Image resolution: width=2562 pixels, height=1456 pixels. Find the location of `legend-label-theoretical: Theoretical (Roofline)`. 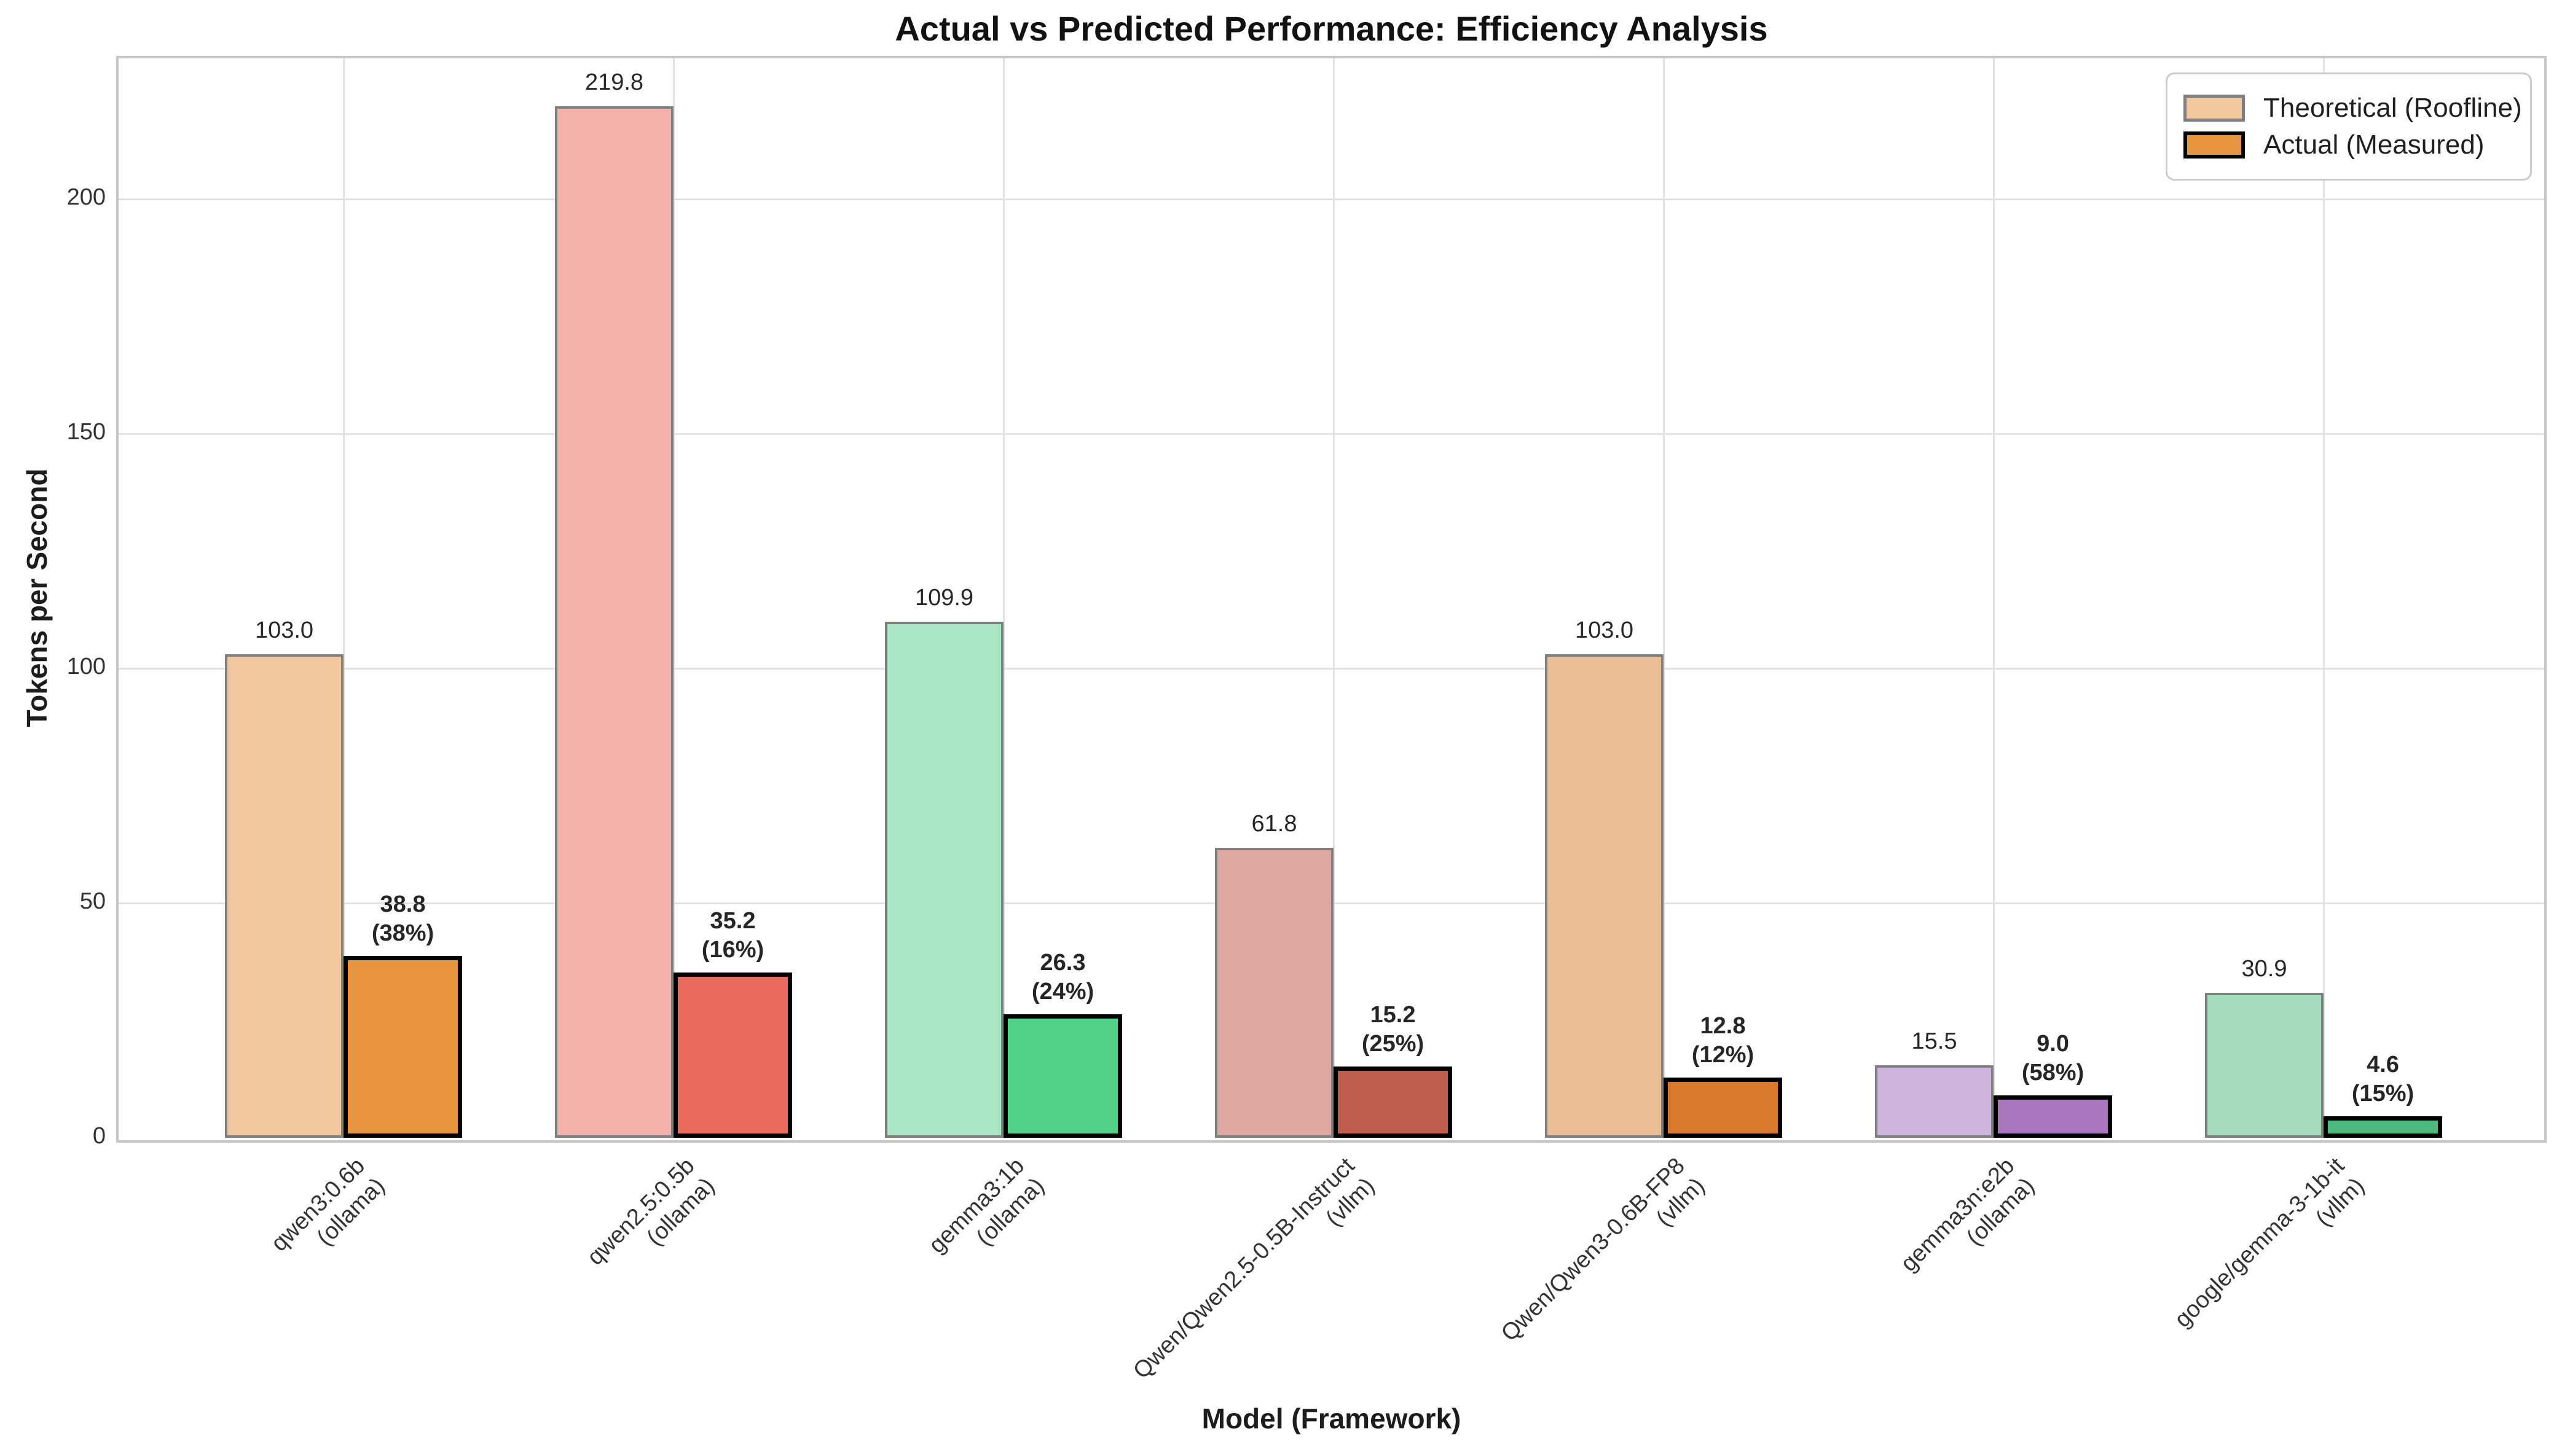

legend-label-theoretical: Theoretical (Roofline) is located at coordinates (2392, 108).